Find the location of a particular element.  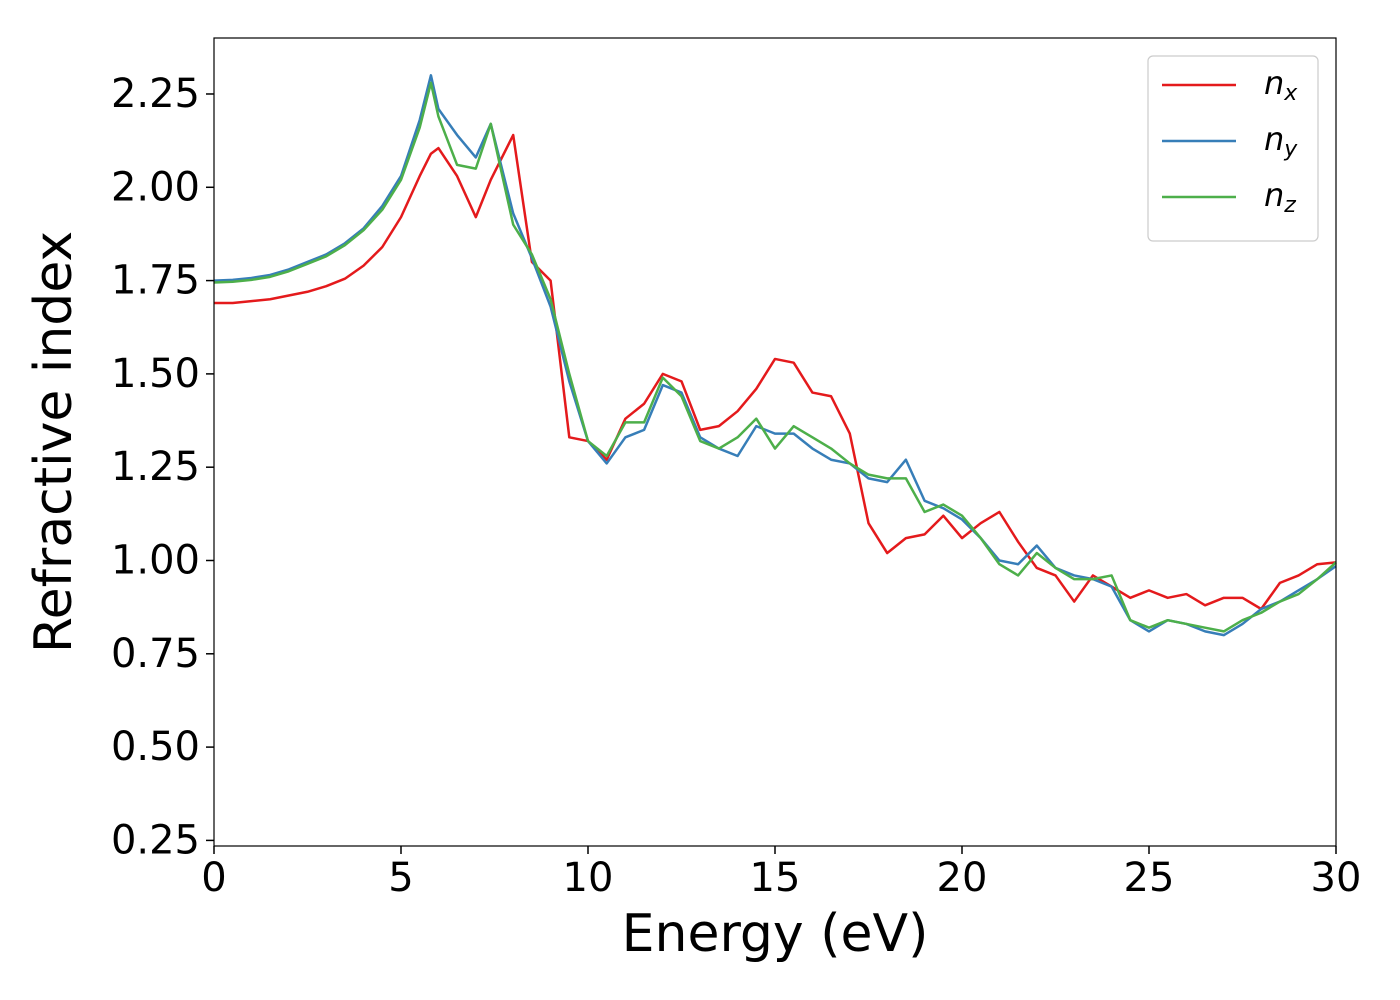

y-tick-label: 0.75 is located at coordinates (155, 654).